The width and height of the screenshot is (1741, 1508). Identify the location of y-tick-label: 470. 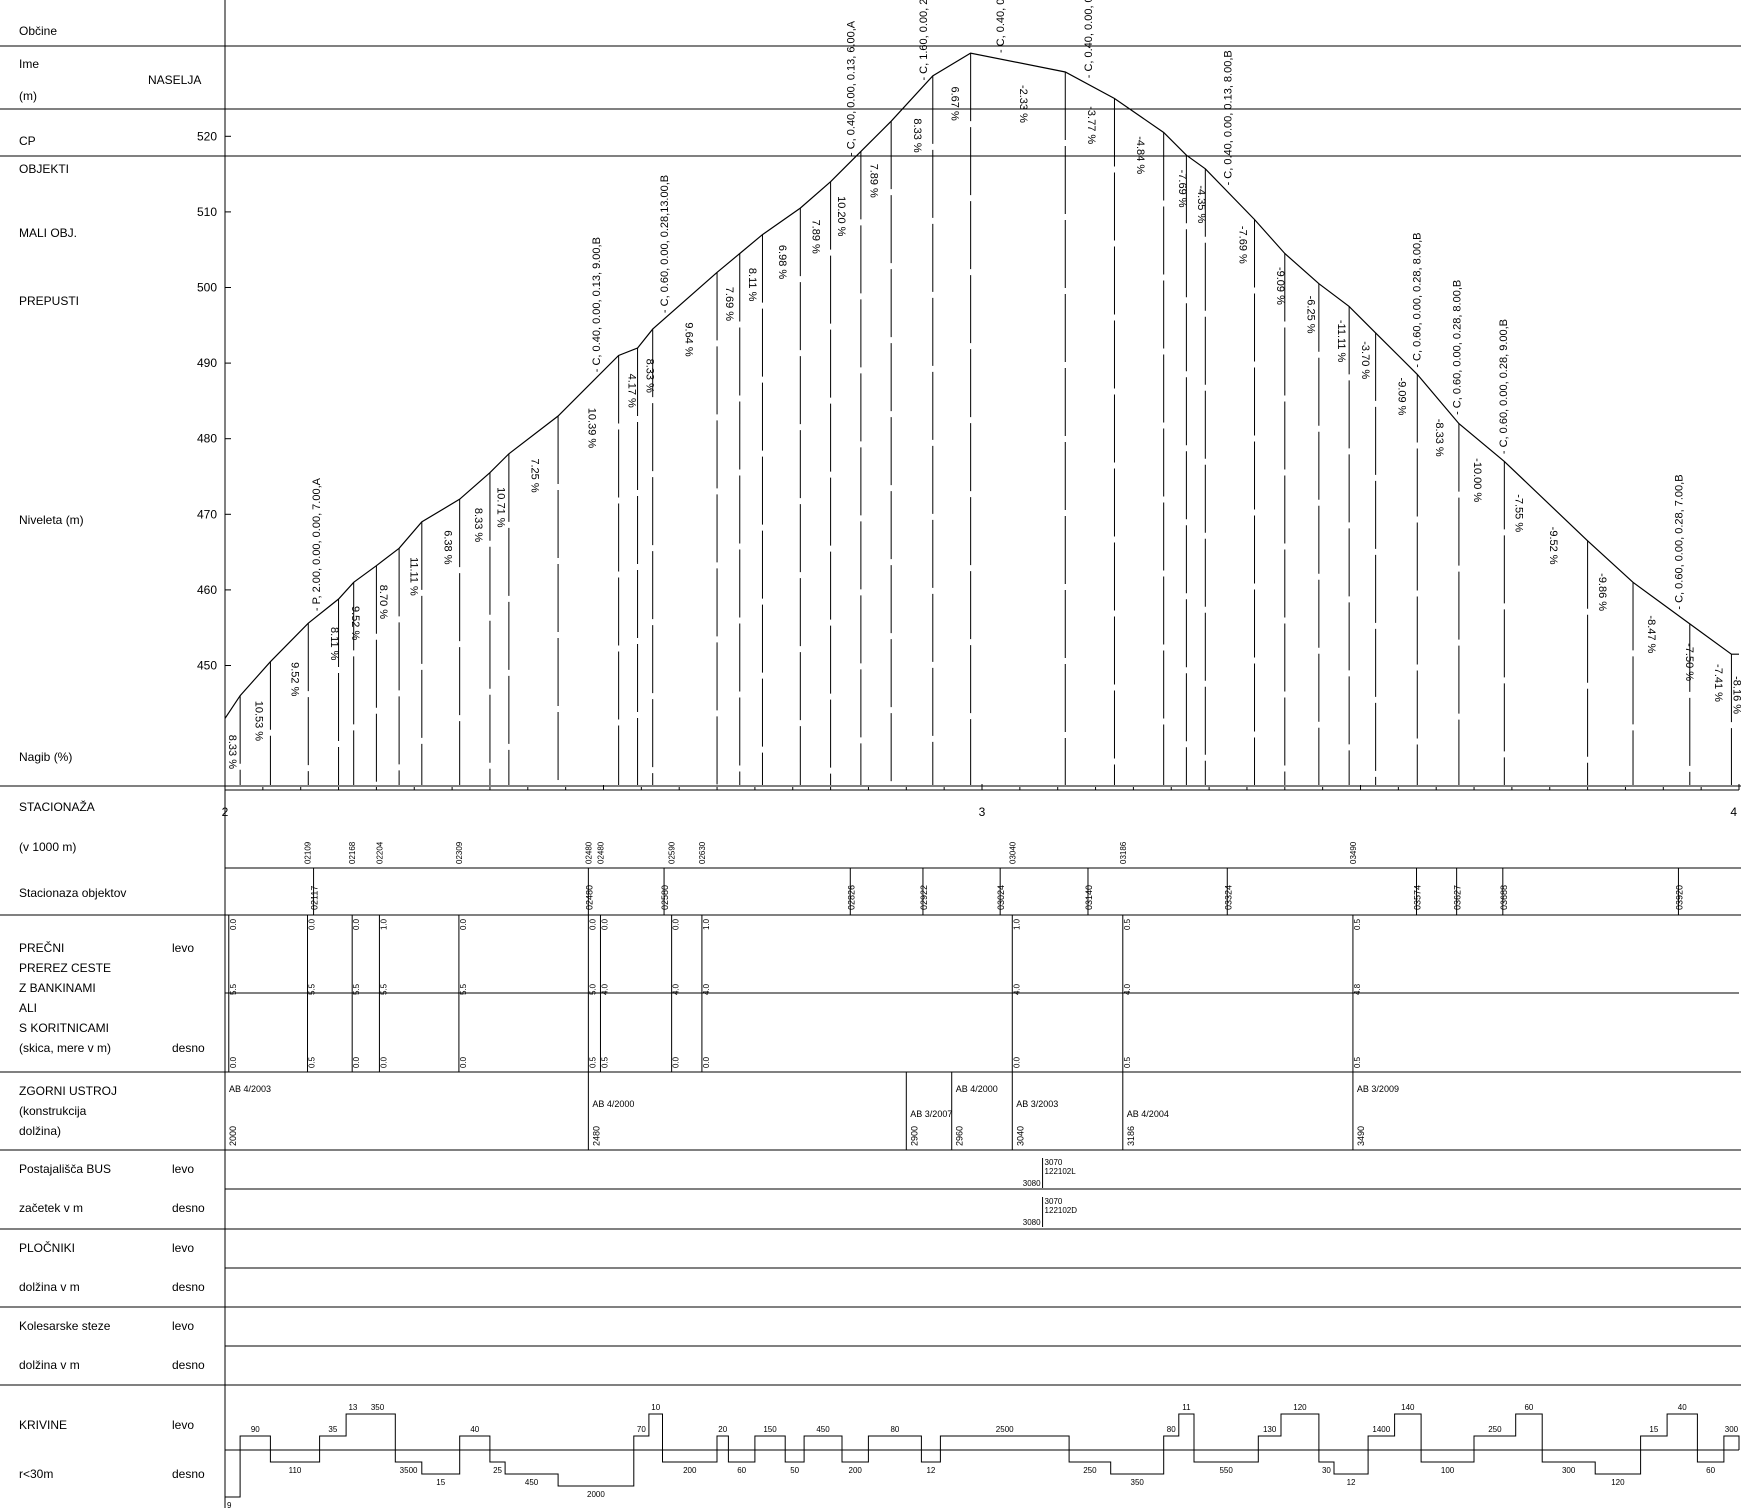
(207, 514).